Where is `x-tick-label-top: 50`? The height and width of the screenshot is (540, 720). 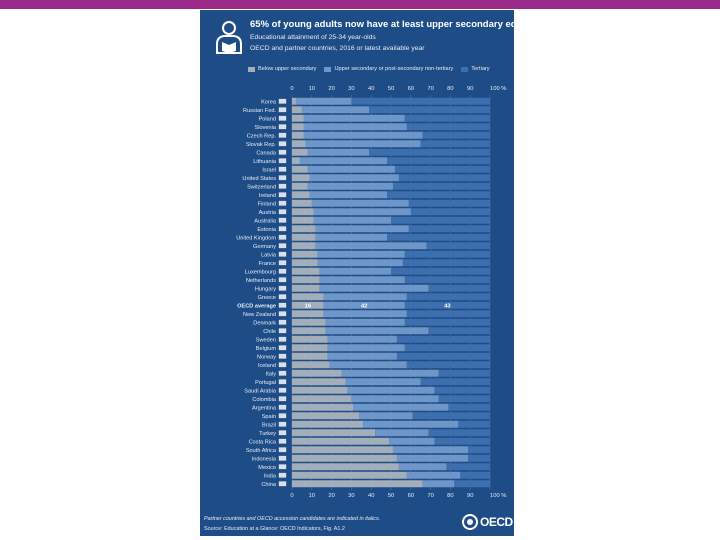 x-tick-label-top: 50 is located at coordinates (391, 89).